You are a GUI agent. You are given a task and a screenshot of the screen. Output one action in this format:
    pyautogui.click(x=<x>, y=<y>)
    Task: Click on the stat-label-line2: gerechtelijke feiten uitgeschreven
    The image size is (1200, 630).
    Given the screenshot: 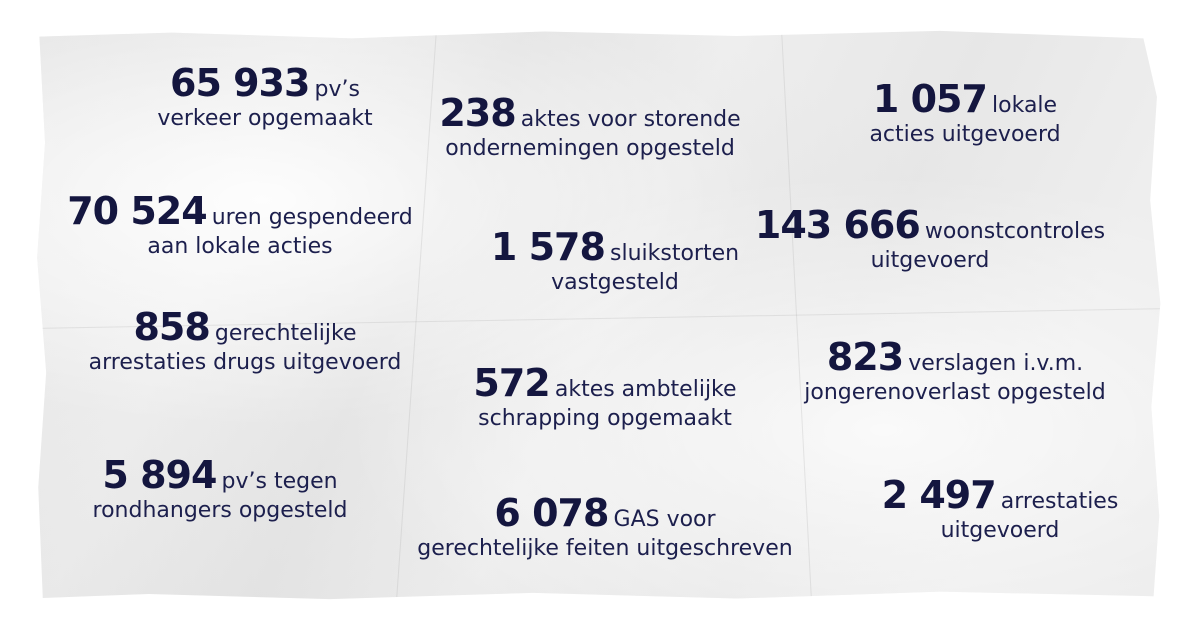 What is the action you would take?
    pyautogui.click(x=605, y=548)
    